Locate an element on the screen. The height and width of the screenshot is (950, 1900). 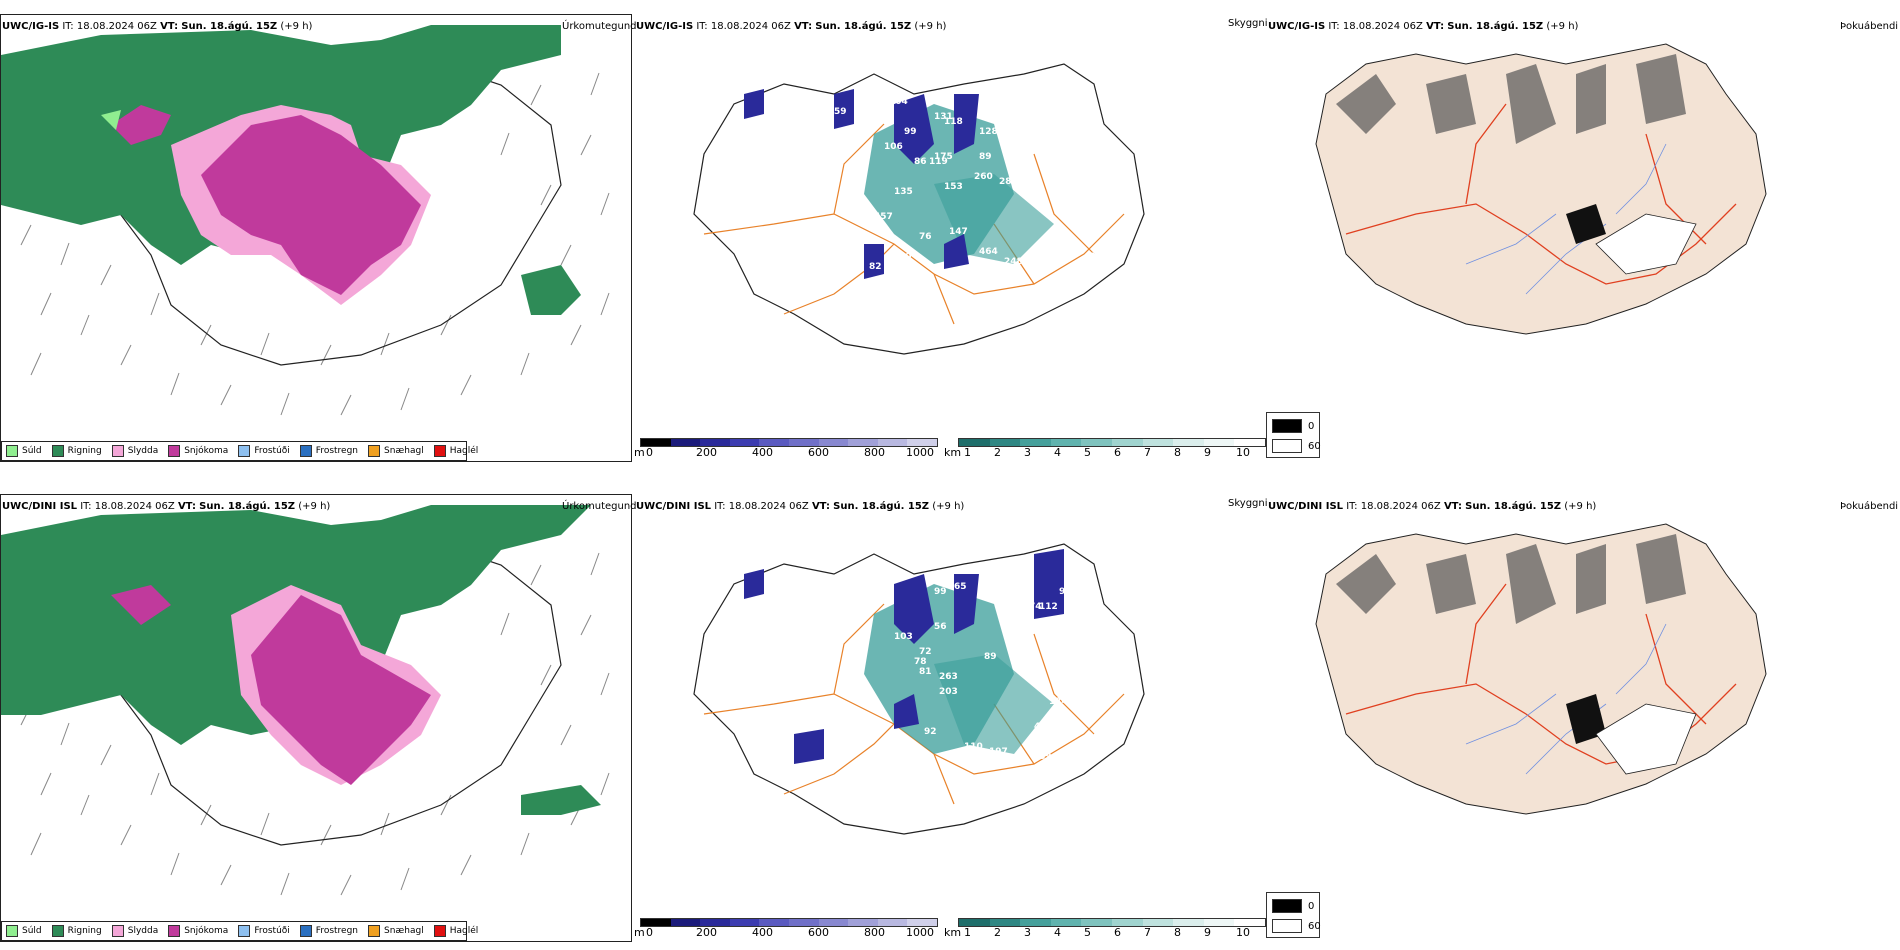
snow-height-label: 153 is located at coordinates (953, 187).